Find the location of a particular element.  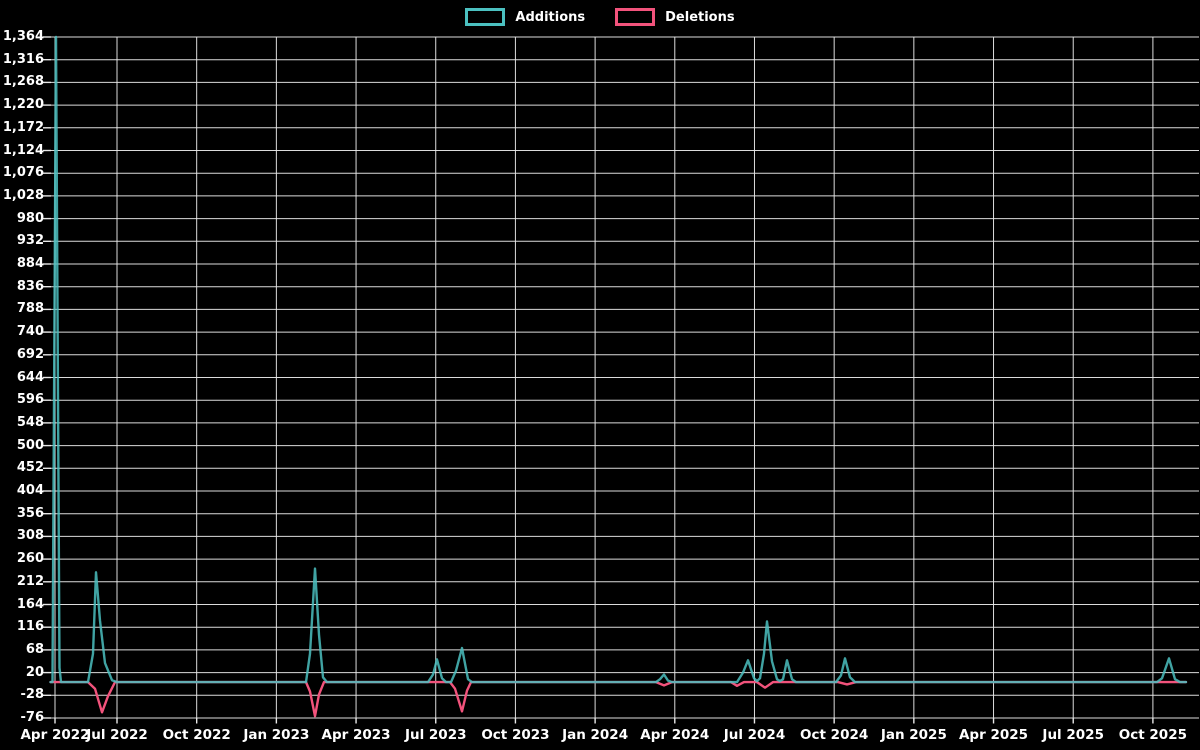

x-axis-label: Jul 2025 is located at coordinates (1073, 735).